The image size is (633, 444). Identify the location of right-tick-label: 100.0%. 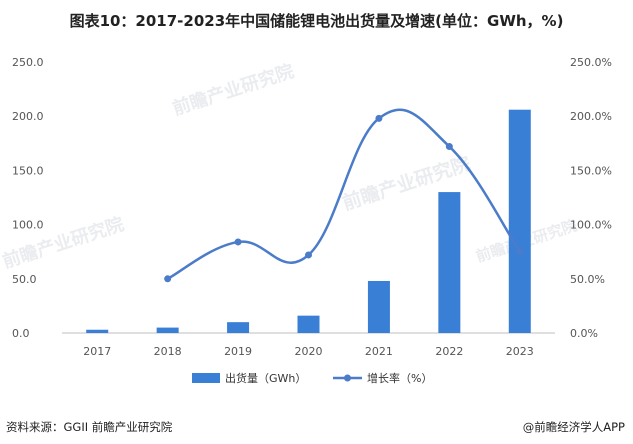
(591, 225).